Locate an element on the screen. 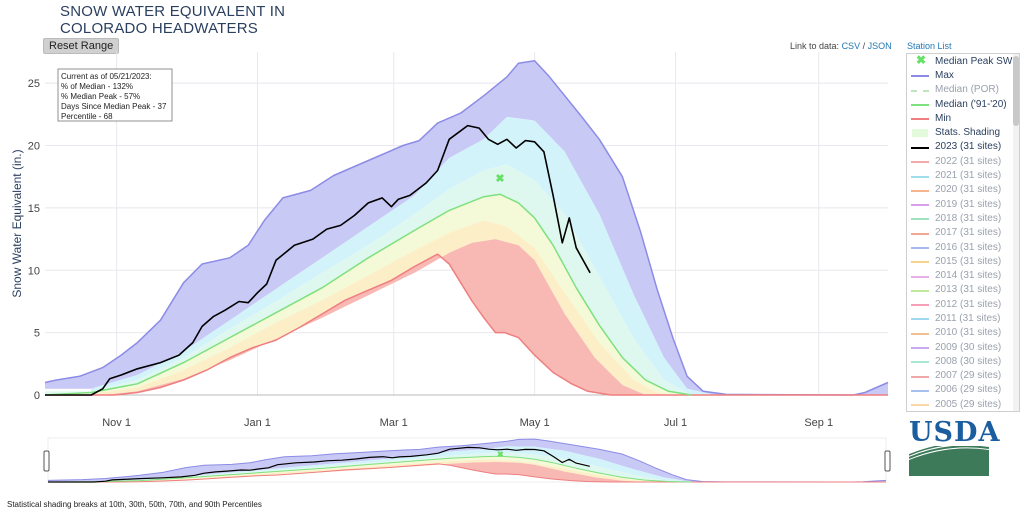  legend-item: Min is located at coordinates (963, 118).